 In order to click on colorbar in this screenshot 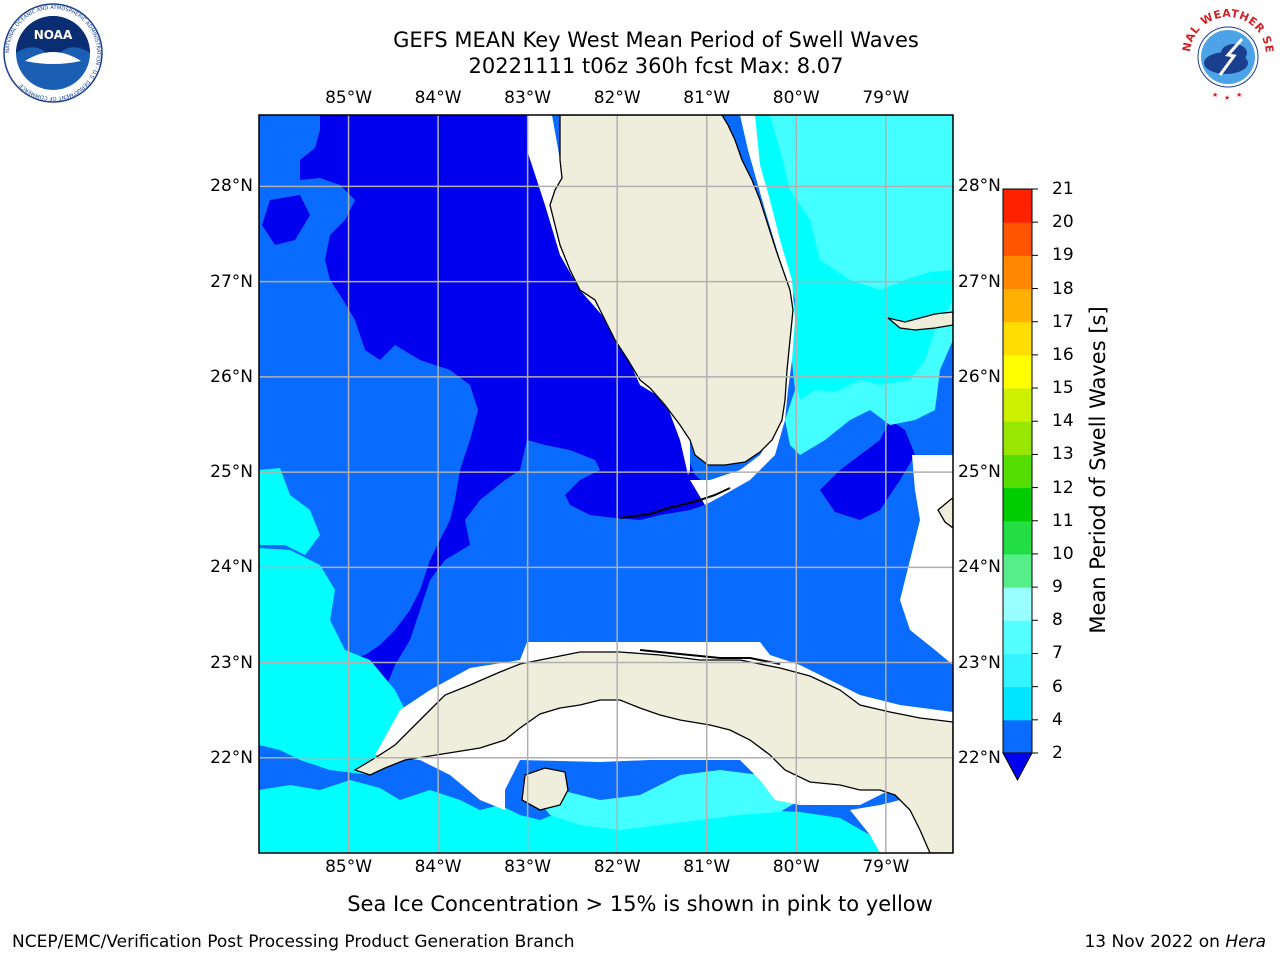, I will do `click(1020, 485)`.